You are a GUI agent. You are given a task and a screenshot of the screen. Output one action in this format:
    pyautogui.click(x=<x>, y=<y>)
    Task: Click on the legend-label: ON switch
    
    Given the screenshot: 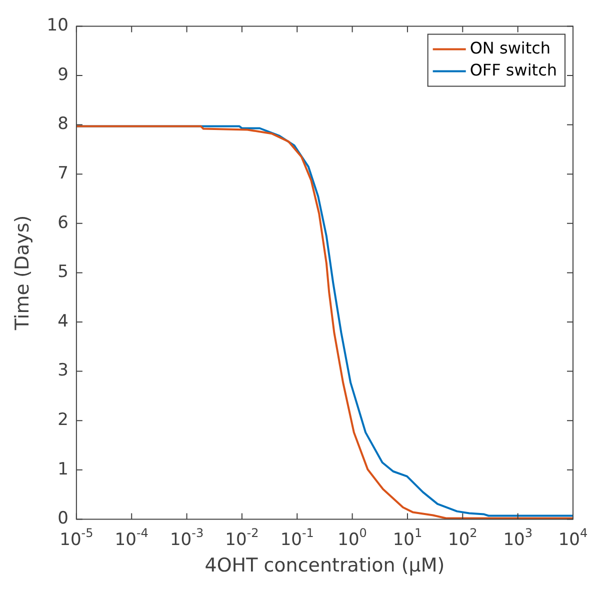 What is the action you would take?
    pyautogui.click(x=510, y=48)
    